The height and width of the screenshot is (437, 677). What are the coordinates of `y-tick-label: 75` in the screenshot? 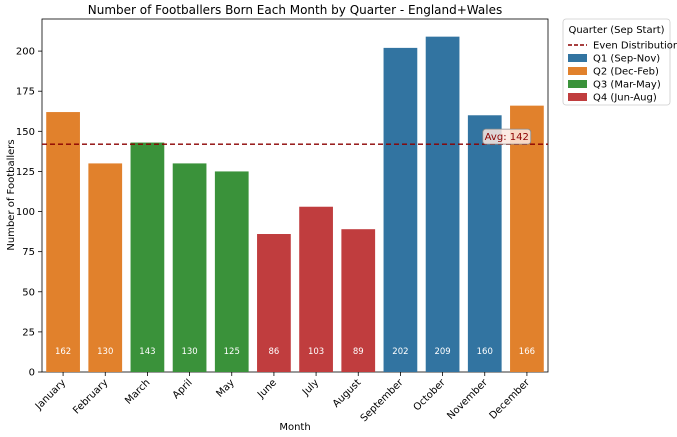 It's located at (28, 252).